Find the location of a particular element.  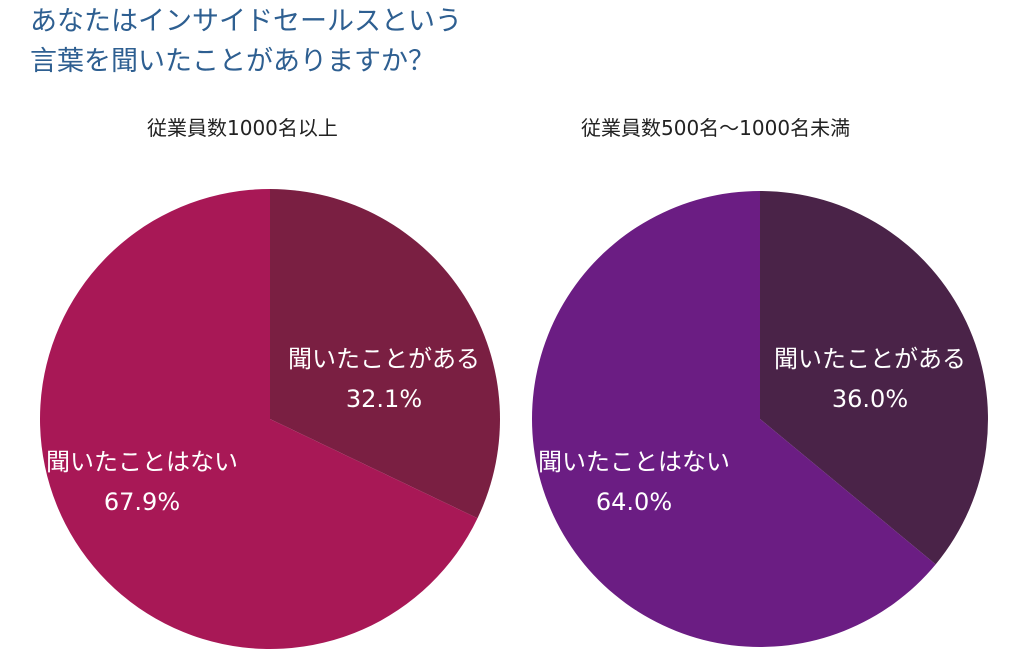

chart-1-title: 従業員数1000名以上 is located at coordinates (242, 128).